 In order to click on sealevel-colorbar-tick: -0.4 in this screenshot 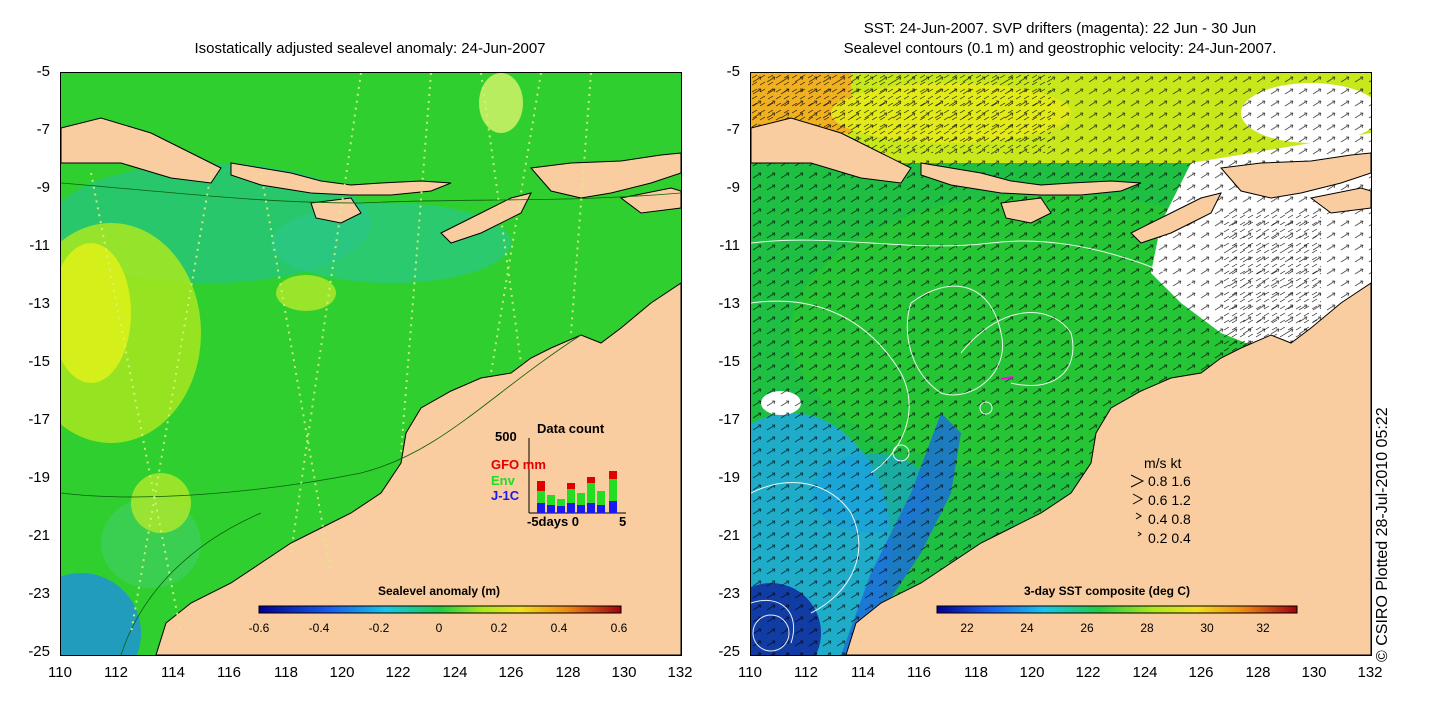, I will do `click(319, 628)`.